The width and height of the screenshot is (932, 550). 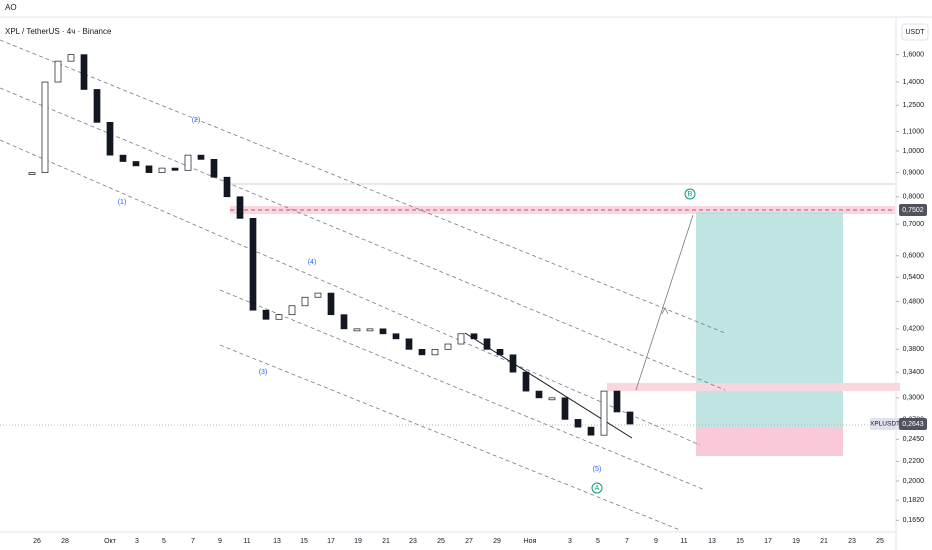 What do you see at coordinates (37, 541) in the screenshot?
I see `x-tick-label: 26` at bounding box center [37, 541].